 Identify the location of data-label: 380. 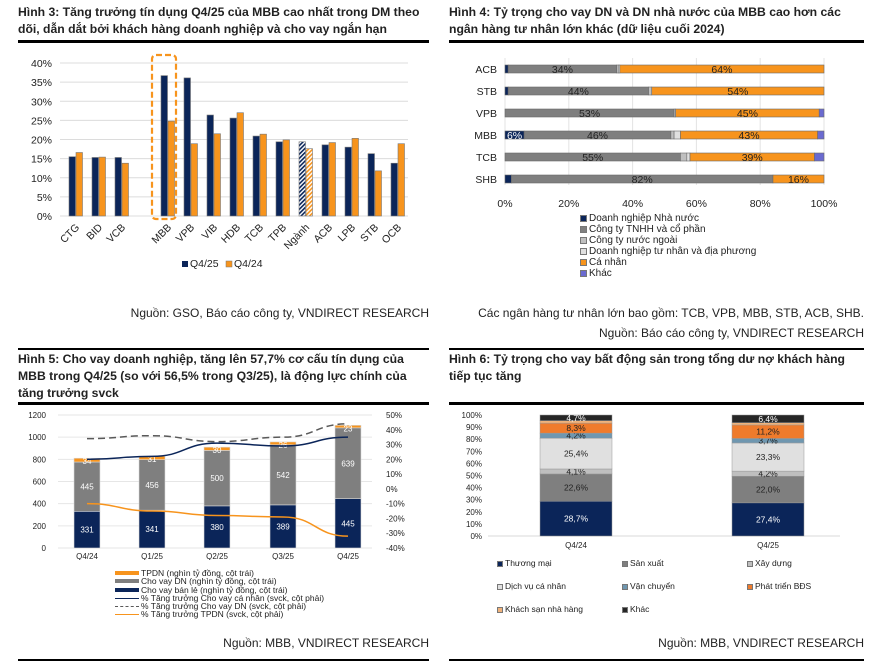
(217, 527).